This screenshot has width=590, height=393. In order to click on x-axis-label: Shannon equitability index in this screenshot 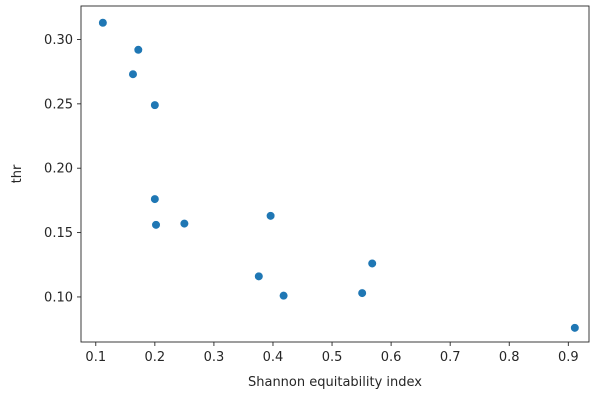, I will do `click(335, 382)`.